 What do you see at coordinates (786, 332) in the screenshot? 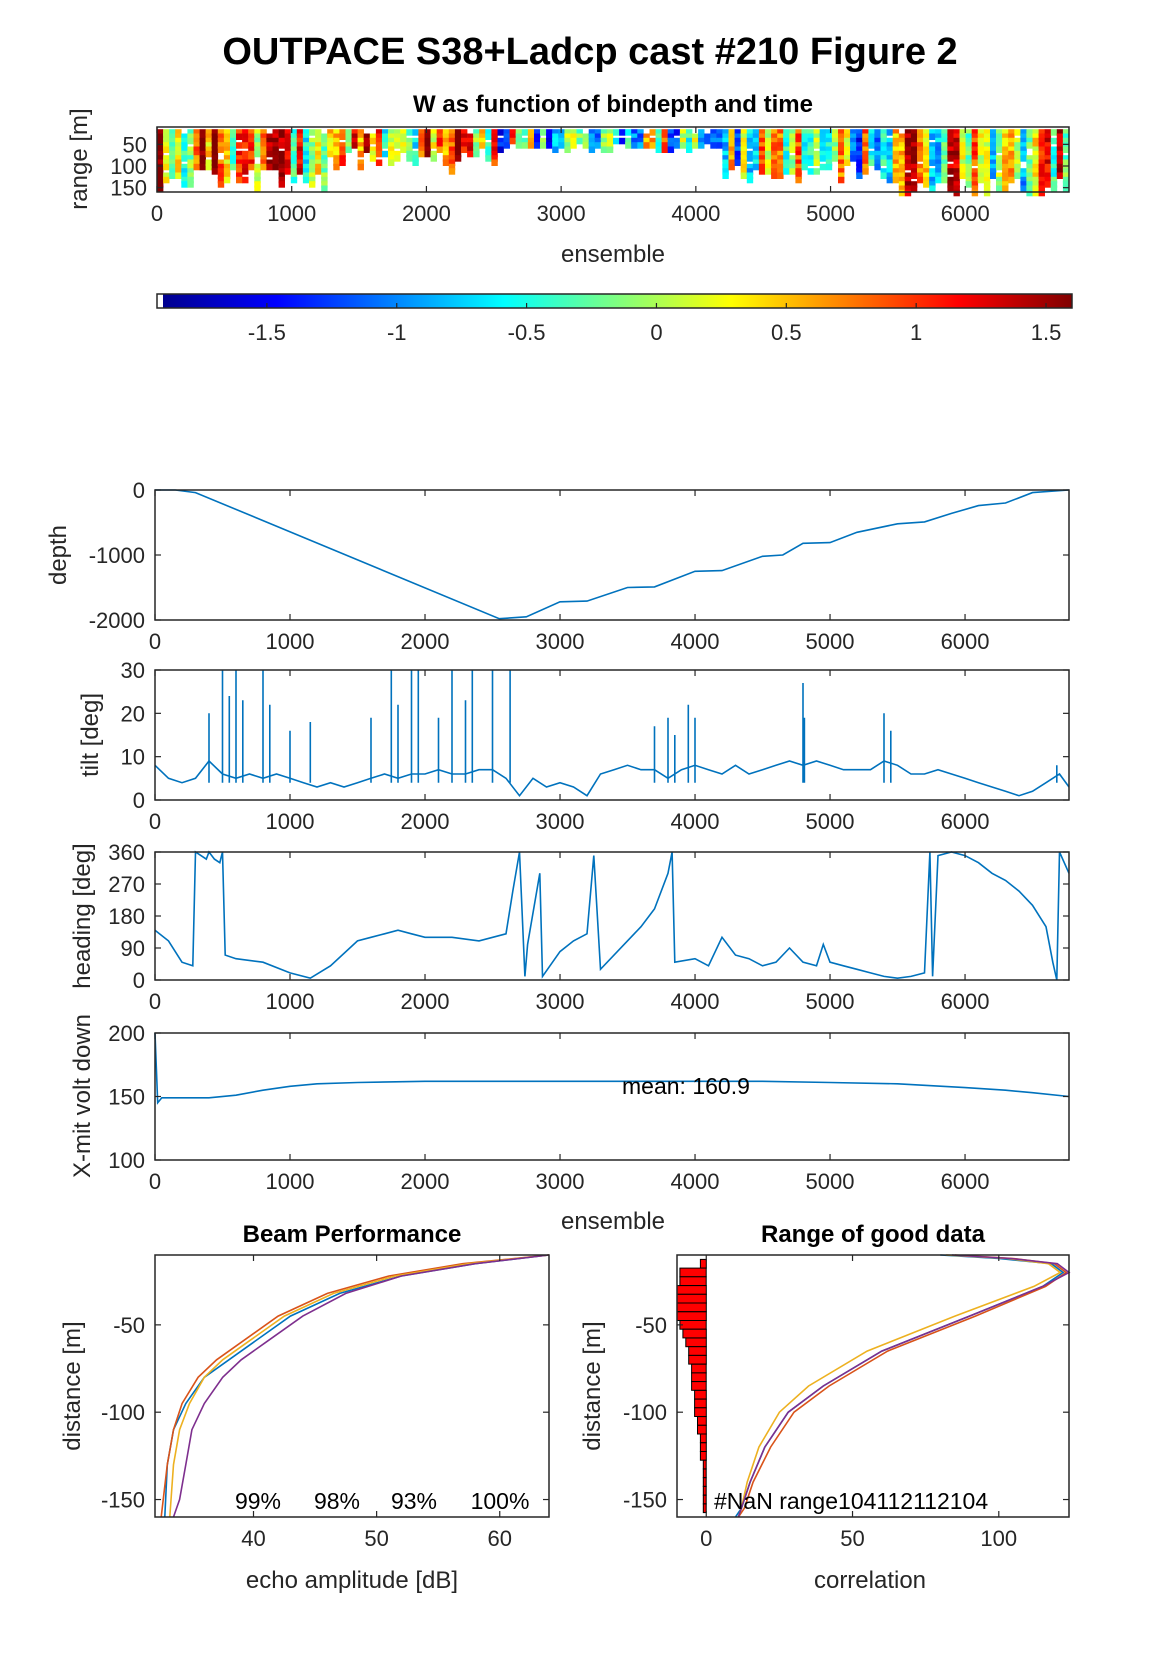
I see `colorbar-tick-label: 0.5` at bounding box center [786, 332].